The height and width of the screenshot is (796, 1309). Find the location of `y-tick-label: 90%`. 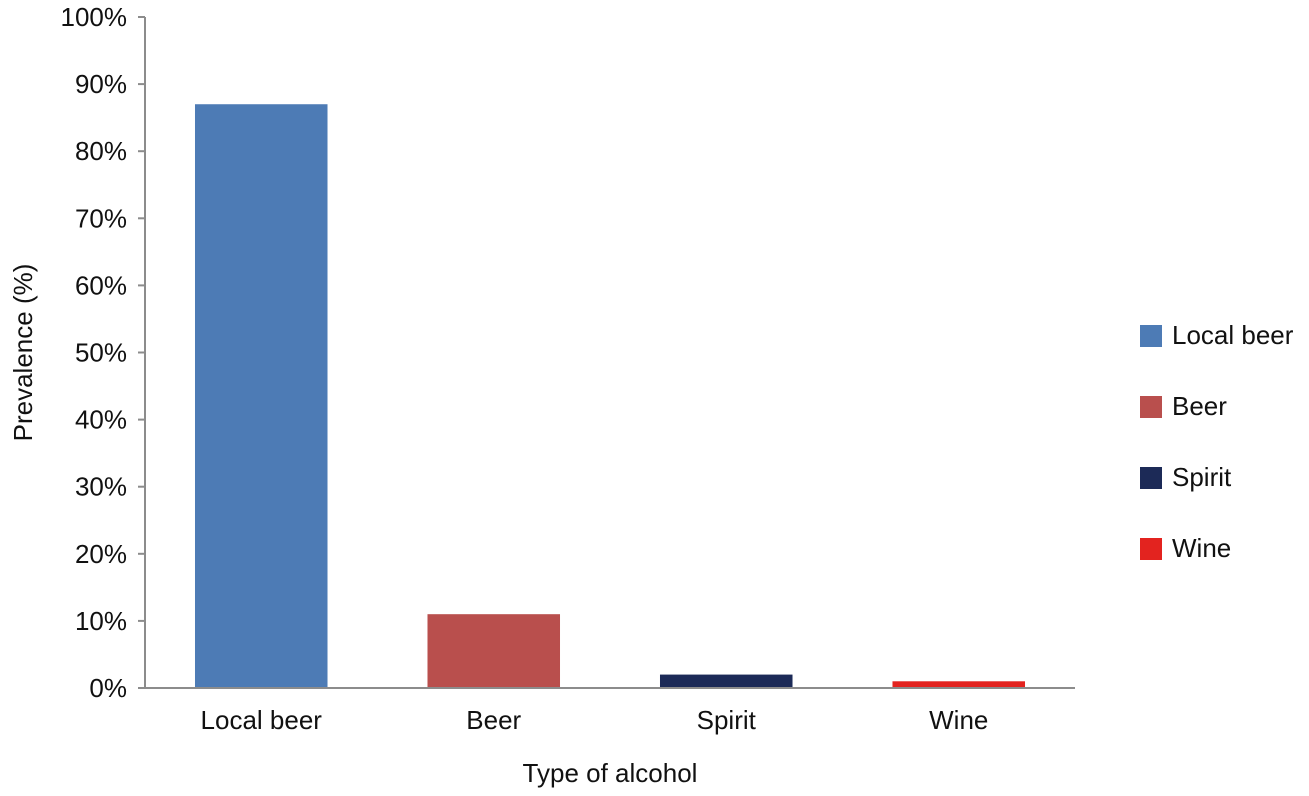

y-tick-label: 90% is located at coordinates (101, 84).